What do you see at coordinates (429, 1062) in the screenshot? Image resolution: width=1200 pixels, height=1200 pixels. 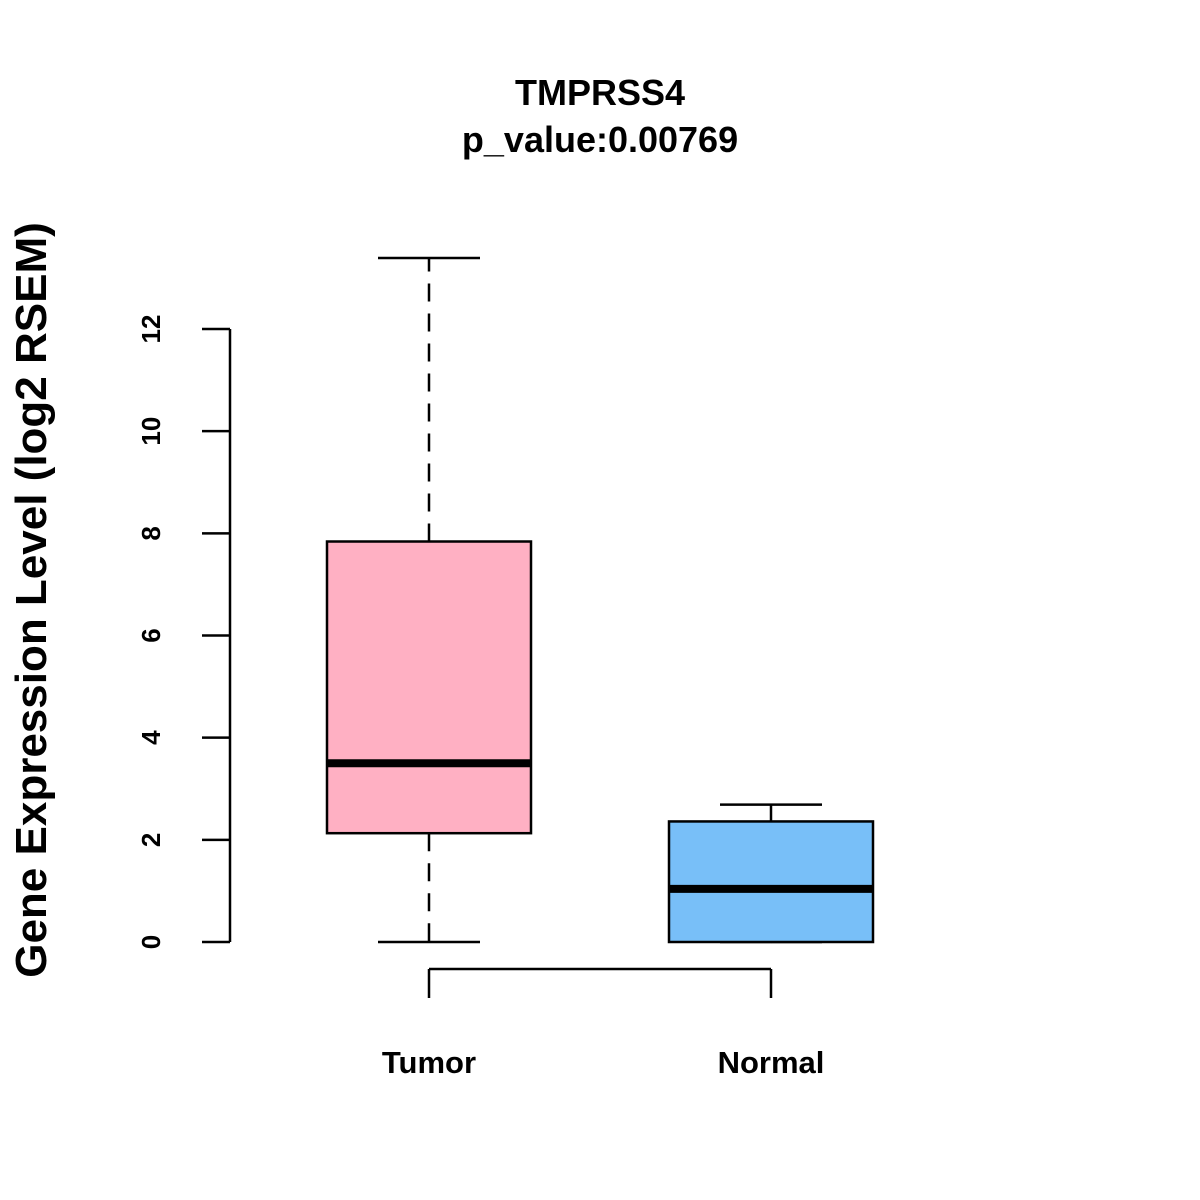 I see `x-tick-label-tumor: Tumor` at bounding box center [429, 1062].